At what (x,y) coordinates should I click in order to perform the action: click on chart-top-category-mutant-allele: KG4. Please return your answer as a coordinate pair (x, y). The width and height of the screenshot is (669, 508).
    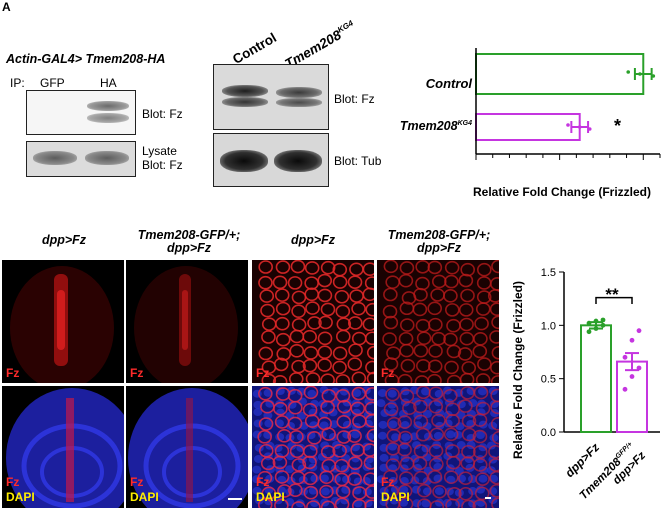
    Looking at the image, I should click on (465, 123).